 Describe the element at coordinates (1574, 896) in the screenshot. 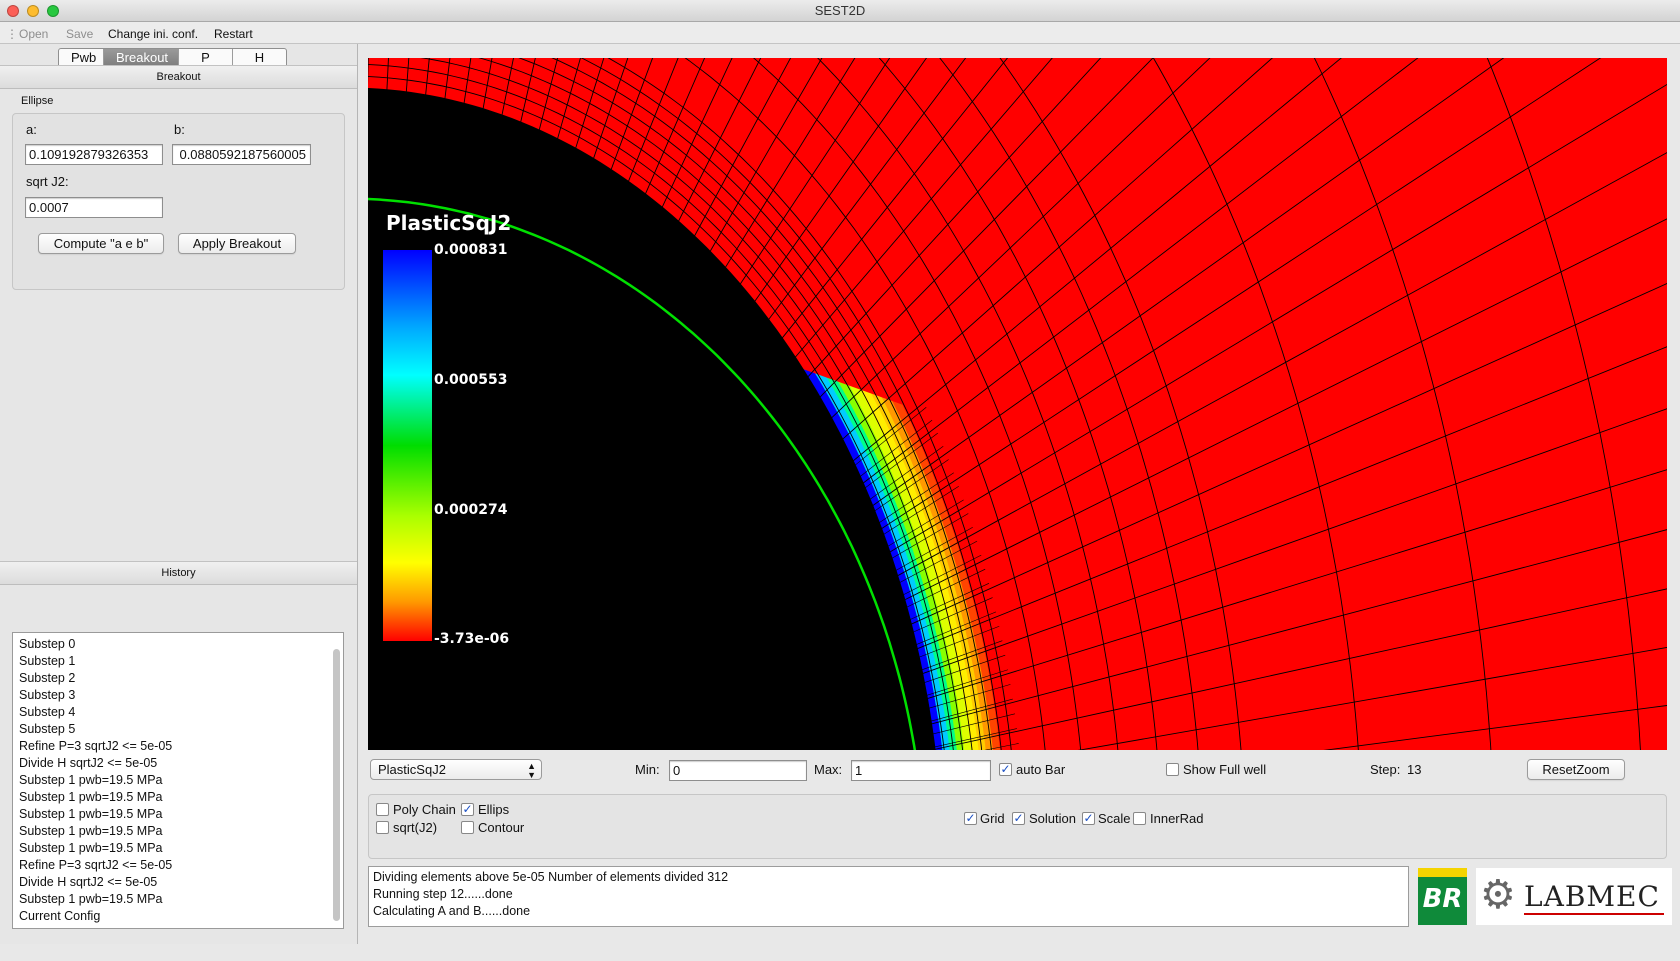

I see `labmec-logo: ⚙ LABMEC` at that location.